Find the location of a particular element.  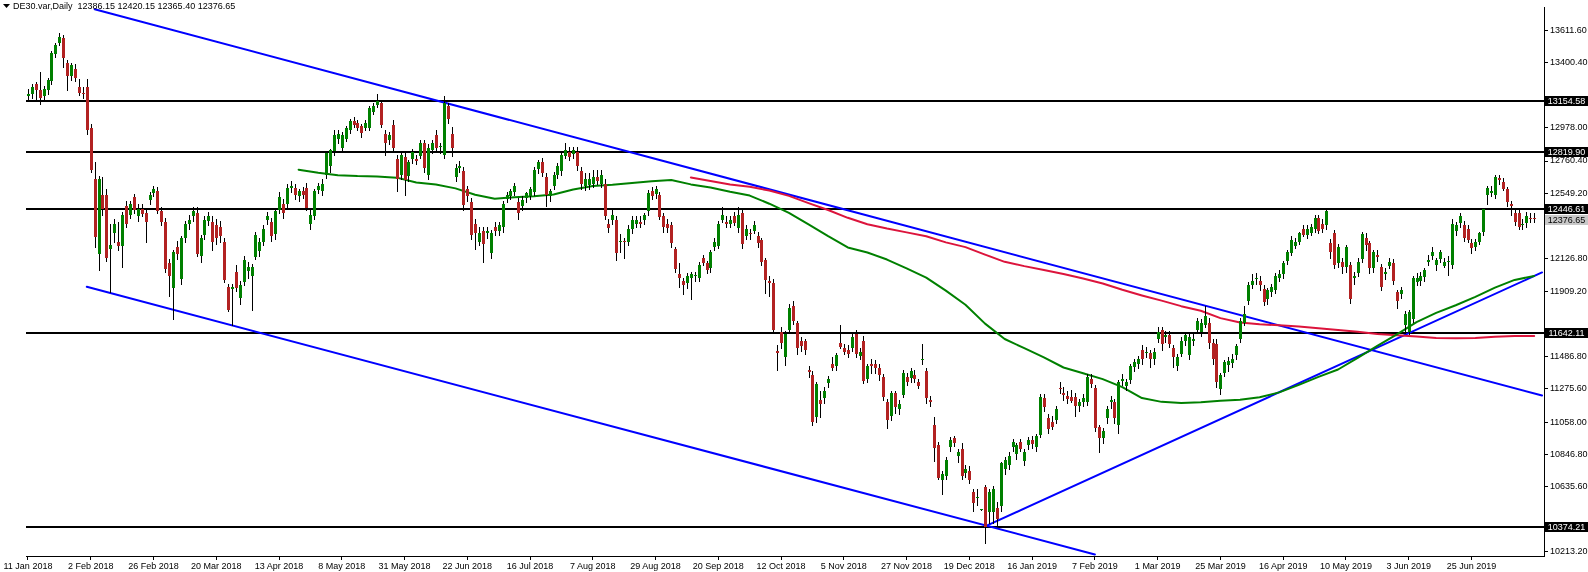

x-tick-label: 20 Sep 2018 is located at coordinates (718, 565).